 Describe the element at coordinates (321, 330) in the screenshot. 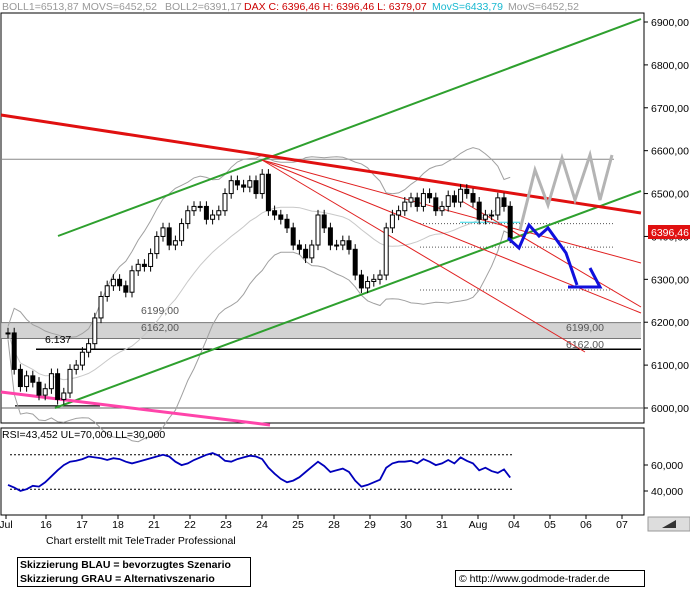

I see `support-zone` at that location.